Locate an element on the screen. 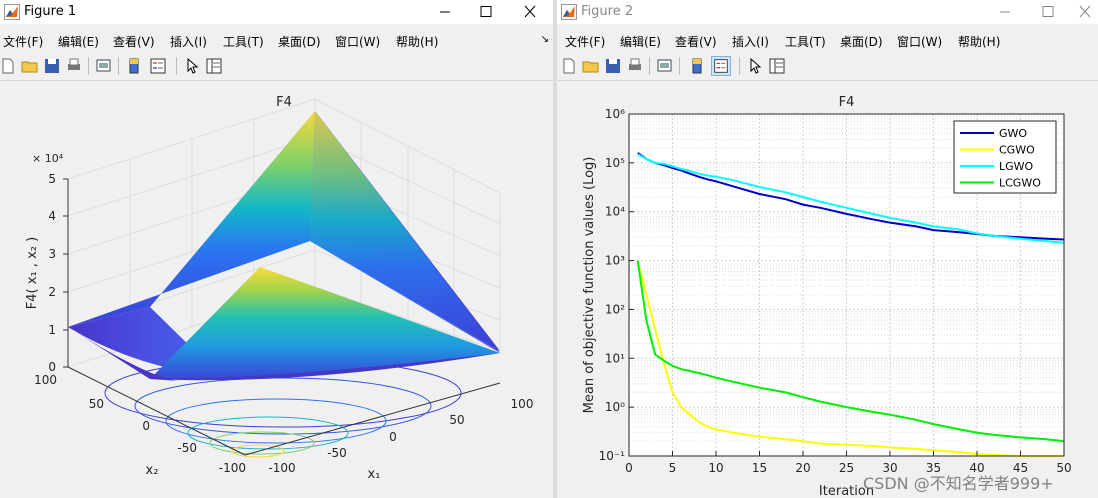 The width and height of the screenshot is (1098, 498). x-tick-label: 5 is located at coordinates (673, 468).